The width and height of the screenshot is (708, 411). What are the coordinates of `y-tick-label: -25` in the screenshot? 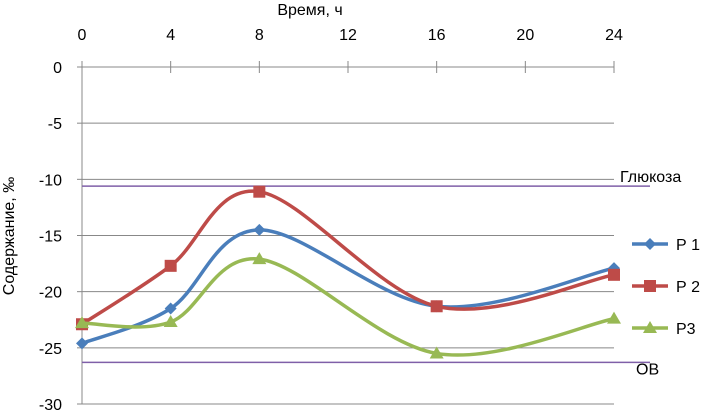 It's located at (50, 349).